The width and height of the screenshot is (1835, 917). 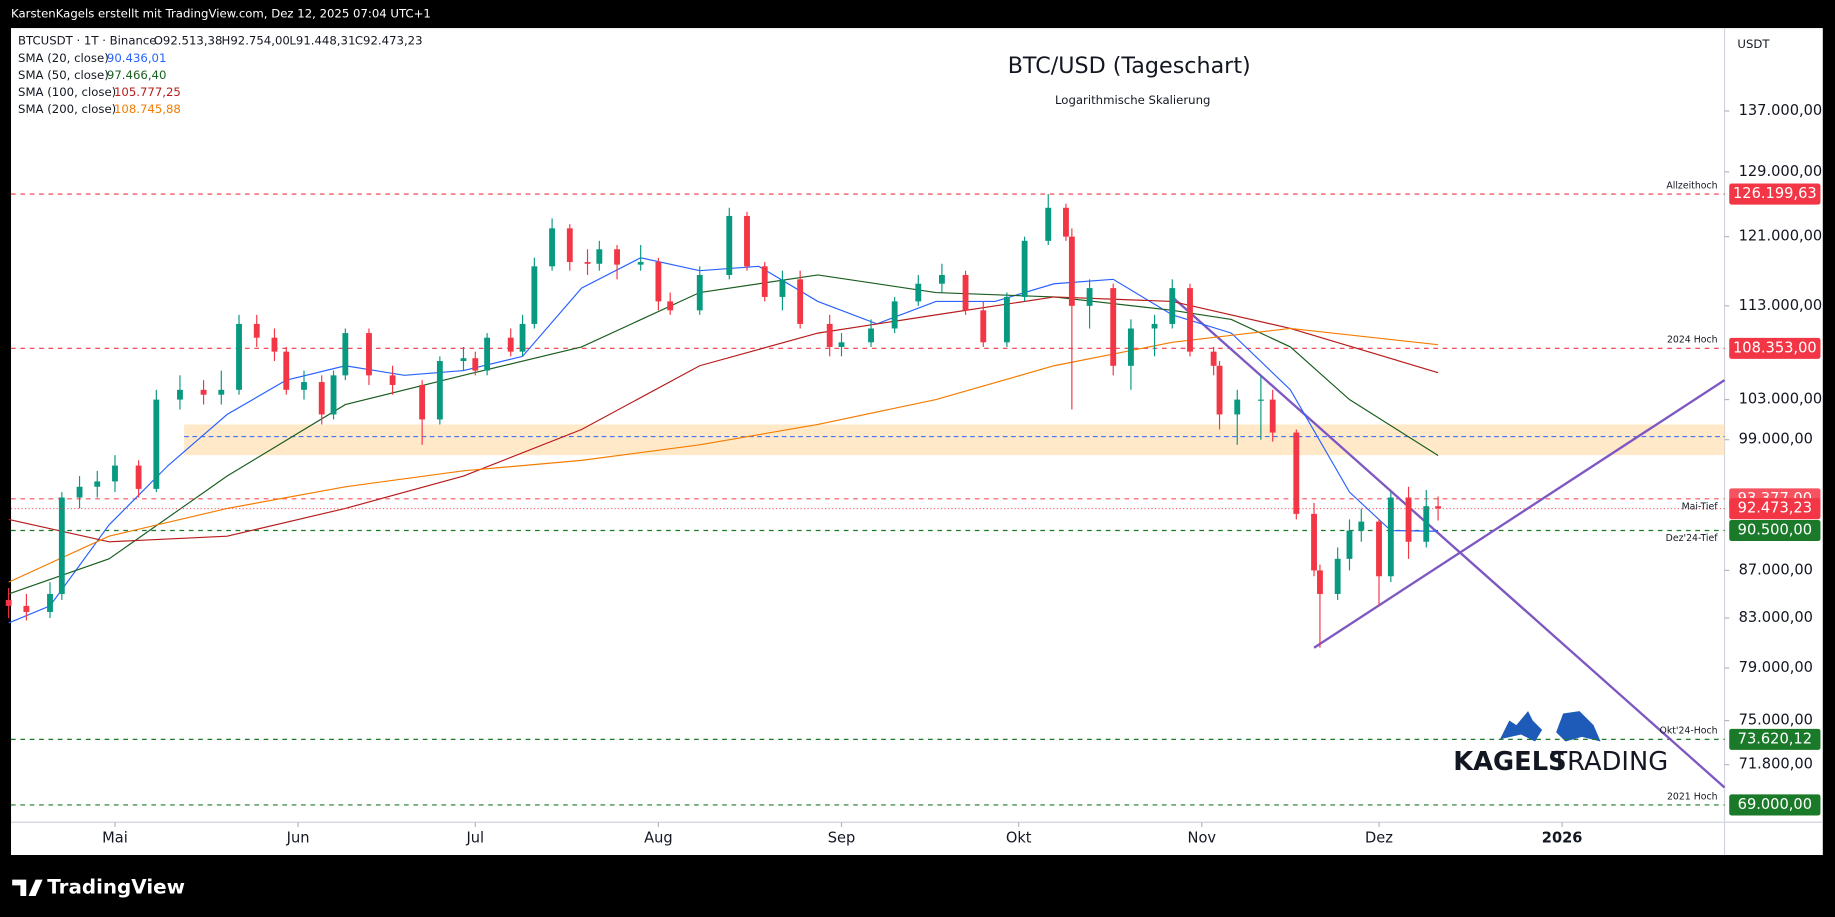 I want to click on x-tick-label: Okt, so click(x=1019, y=838).